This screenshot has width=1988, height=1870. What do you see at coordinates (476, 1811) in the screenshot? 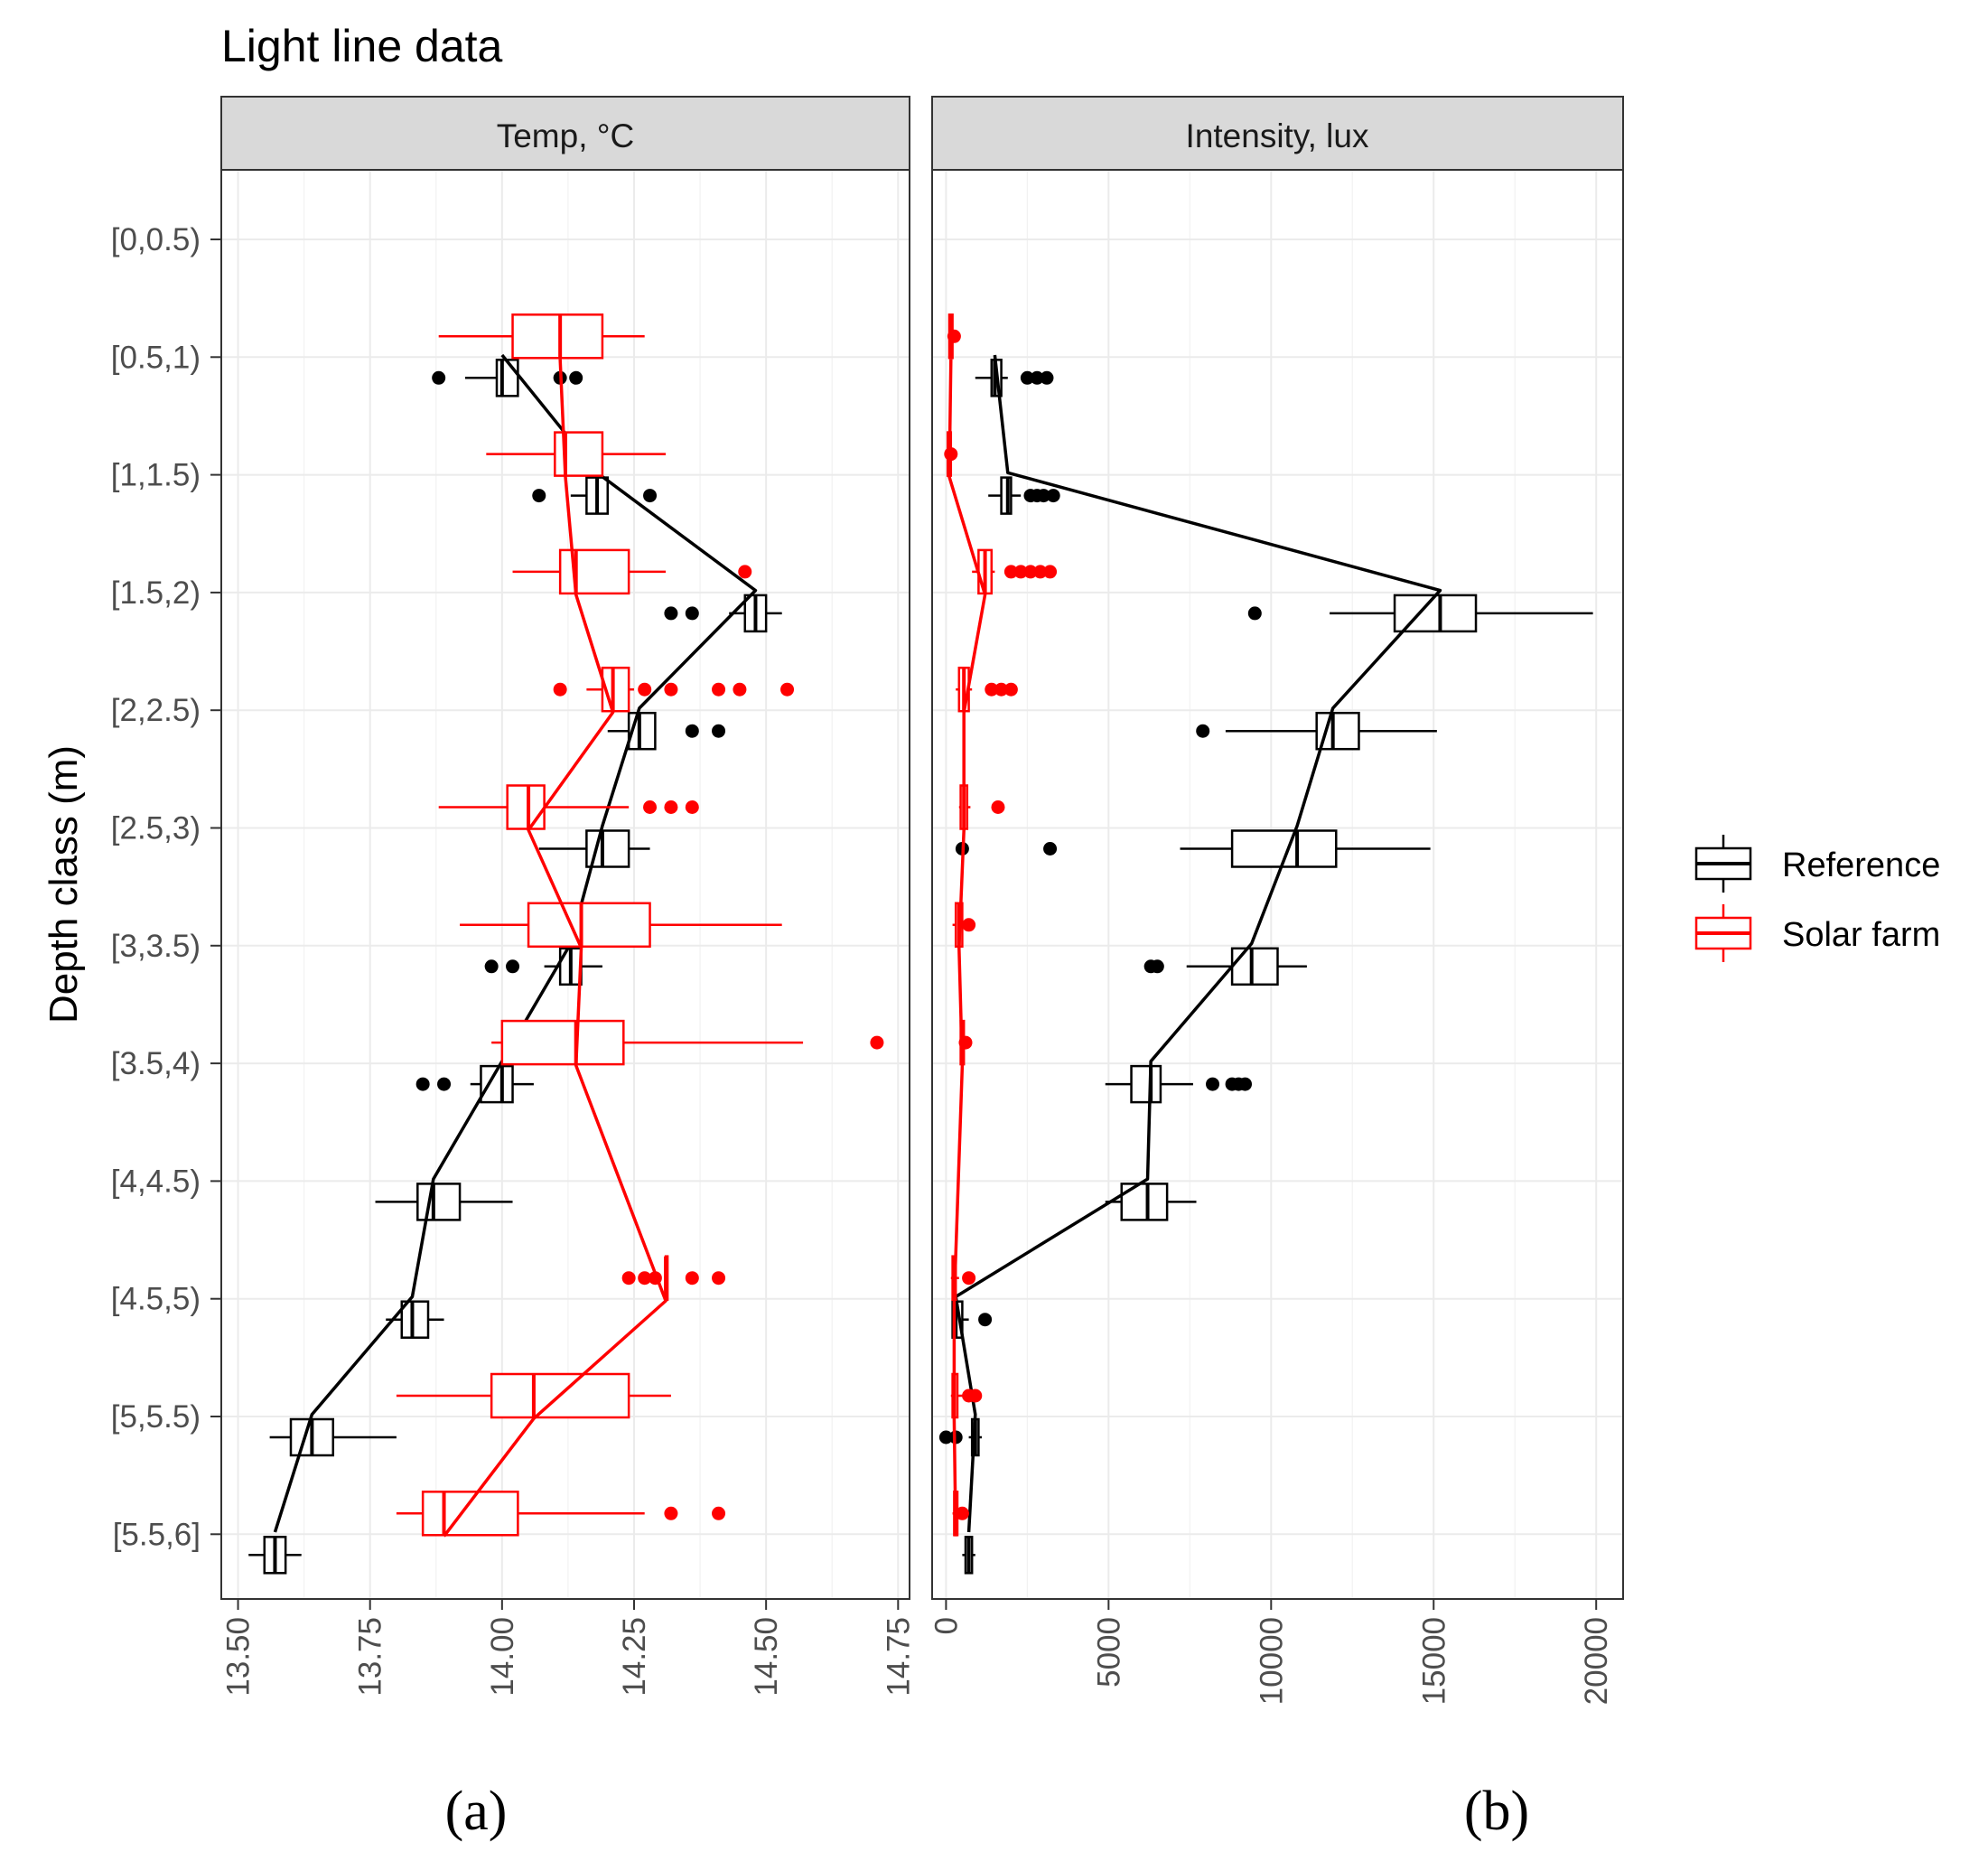
I see `panel-a-label: (a)` at bounding box center [476, 1811].